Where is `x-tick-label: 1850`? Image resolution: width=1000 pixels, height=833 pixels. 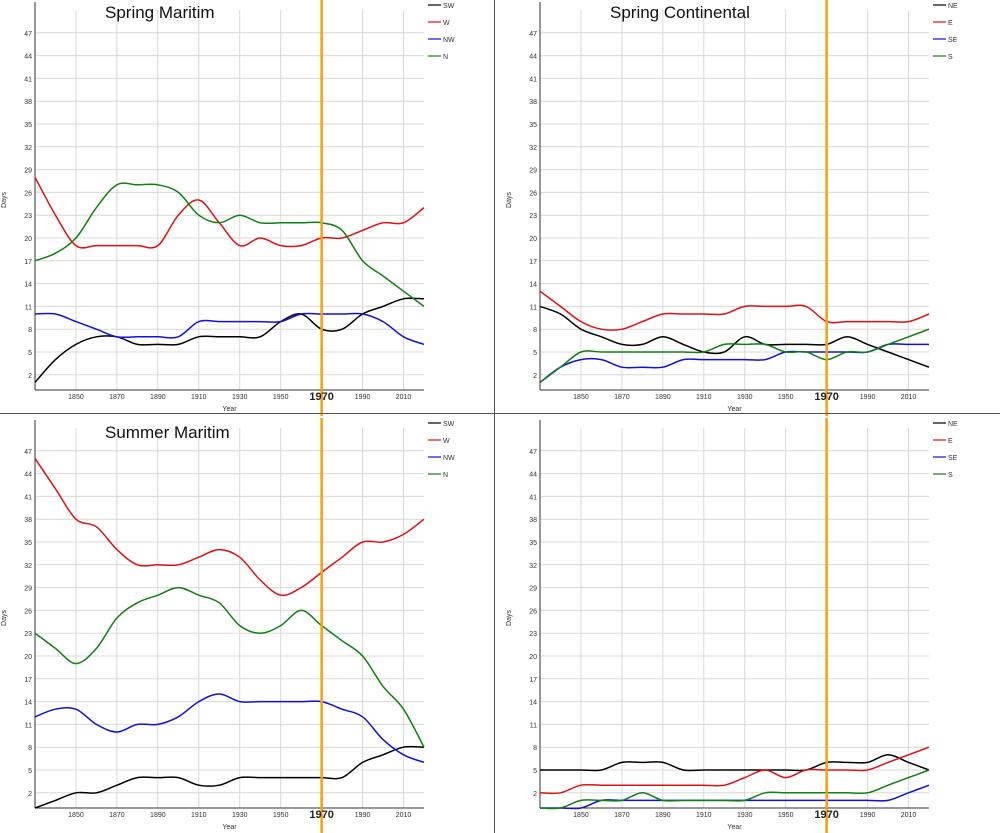
x-tick-label: 1850 is located at coordinates (581, 397).